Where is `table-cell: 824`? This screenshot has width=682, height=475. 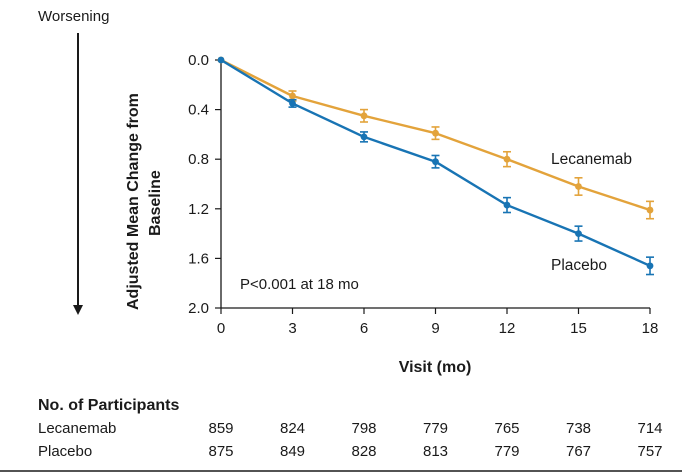
table-cell: 824 is located at coordinates (292, 428).